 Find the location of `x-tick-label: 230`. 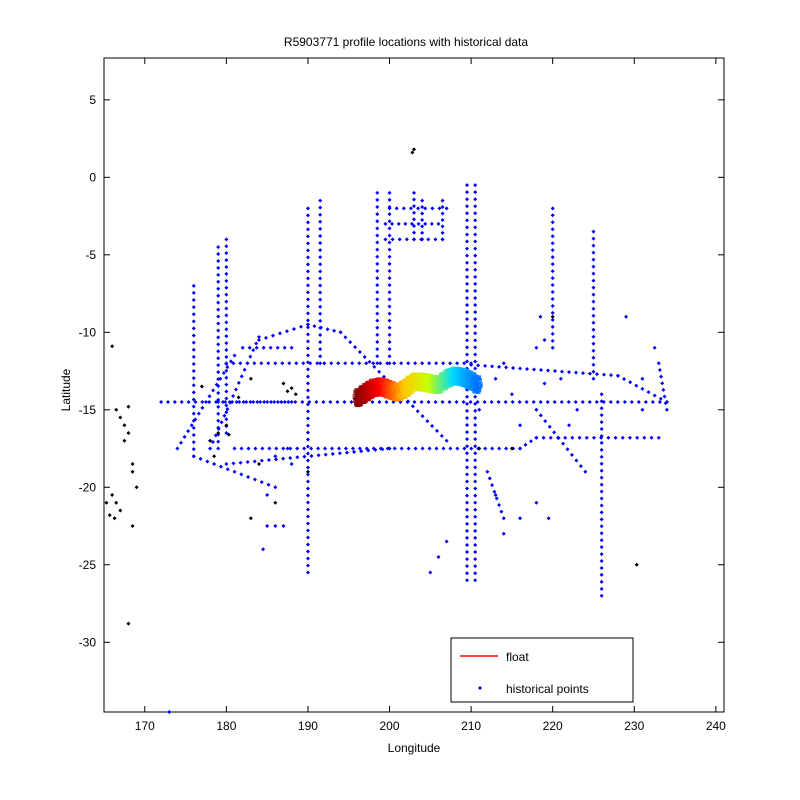

x-tick-label: 230 is located at coordinates (634, 726).